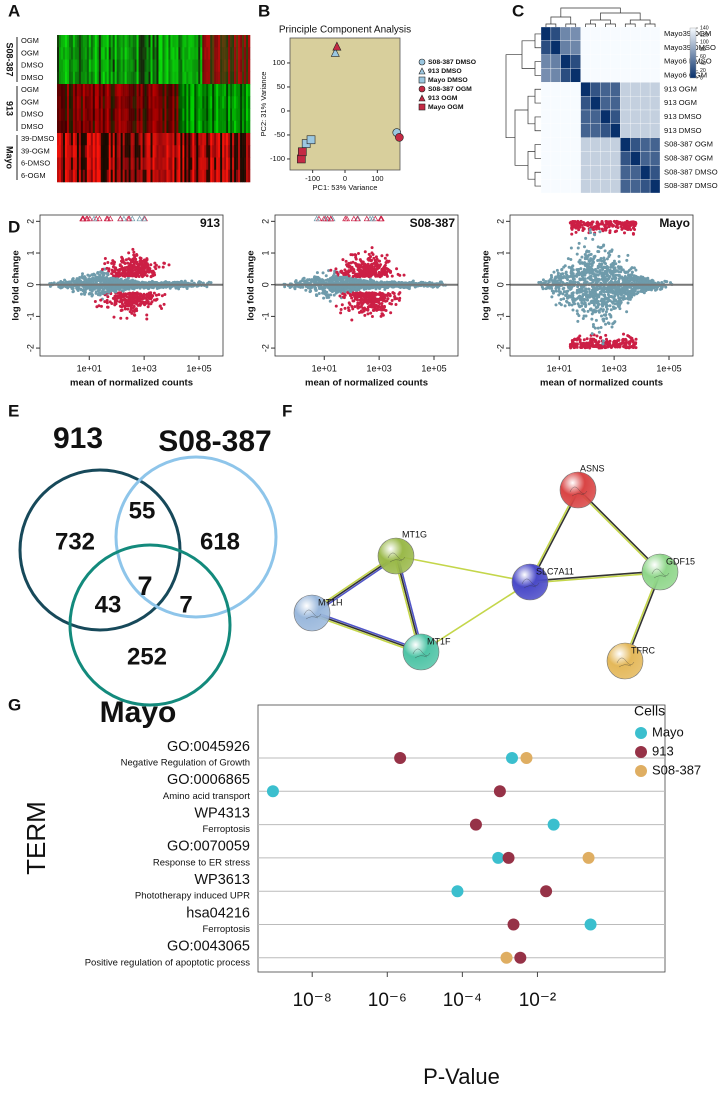 This screenshot has height=1095, width=719. What do you see at coordinates (704, 36) in the screenshot?
I see `color-tick-label: 120` at bounding box center [704, 36].